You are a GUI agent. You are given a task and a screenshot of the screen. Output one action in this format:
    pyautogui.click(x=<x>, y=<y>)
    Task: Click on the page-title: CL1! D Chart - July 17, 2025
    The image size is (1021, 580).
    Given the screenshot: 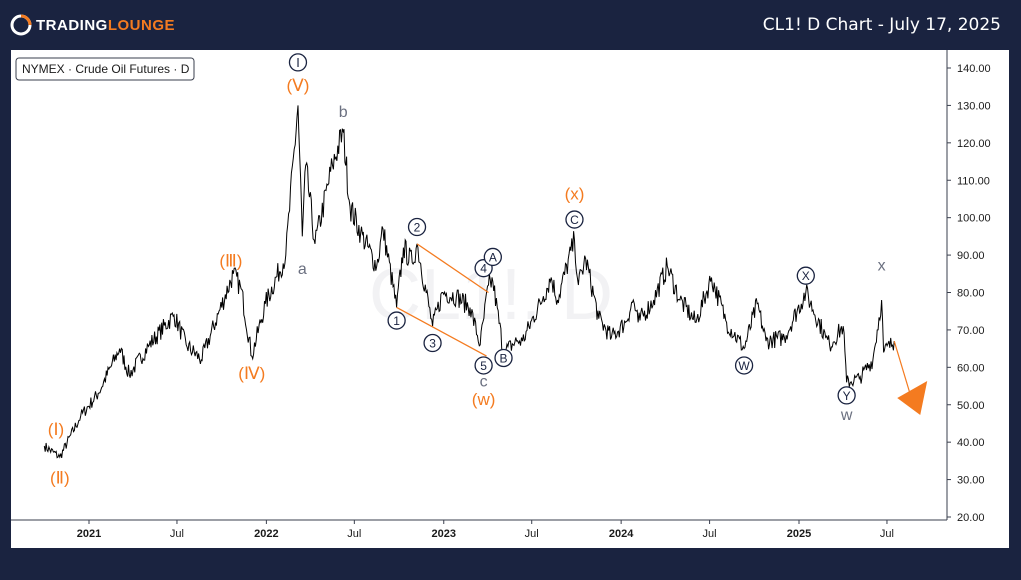 What is the action you would take?
    pyautogui.click(x=881, y=25)
    